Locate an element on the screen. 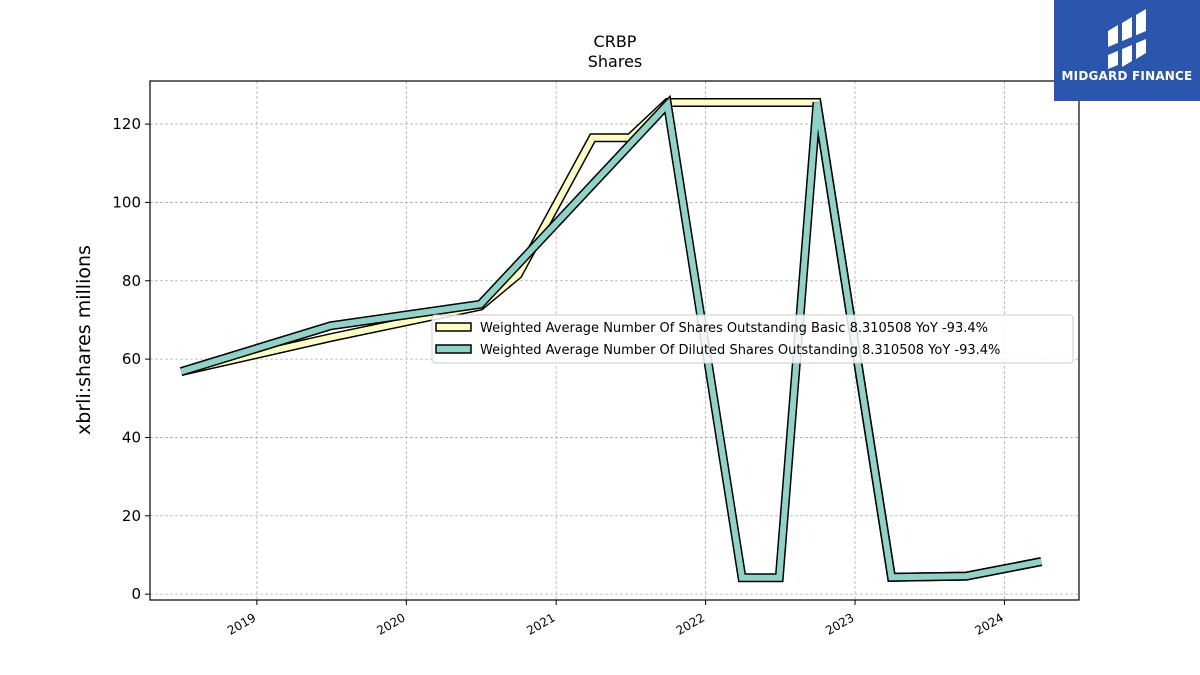 This screenshot has width=1200, height=675. x-tick-label: 2024 is located at coordinates (989, 623).